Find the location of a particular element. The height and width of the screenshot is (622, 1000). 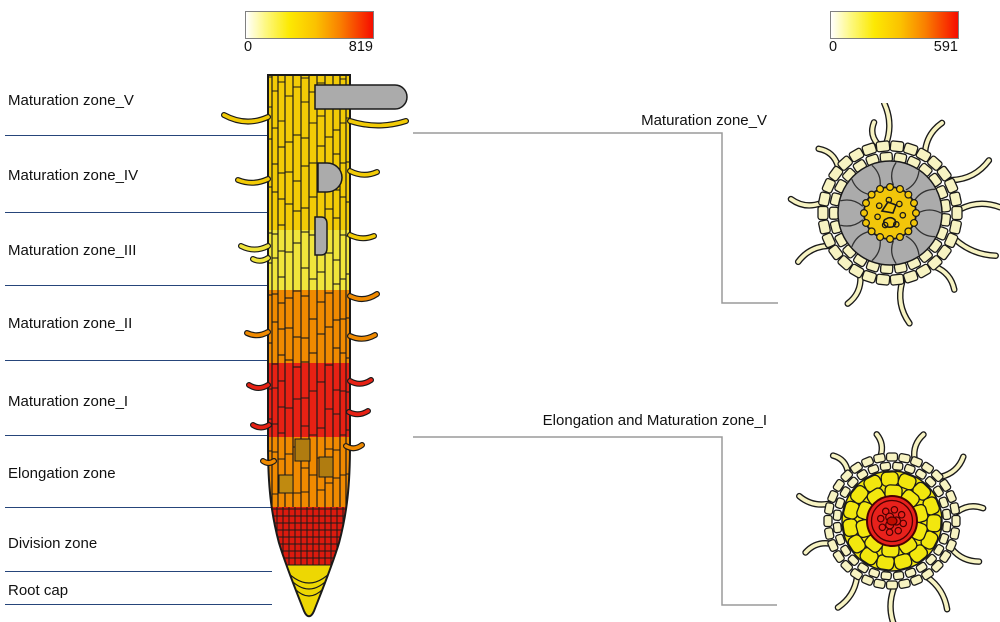

zone-label-elongation-zone: Elongation zone is located at coordinates (62, 473).